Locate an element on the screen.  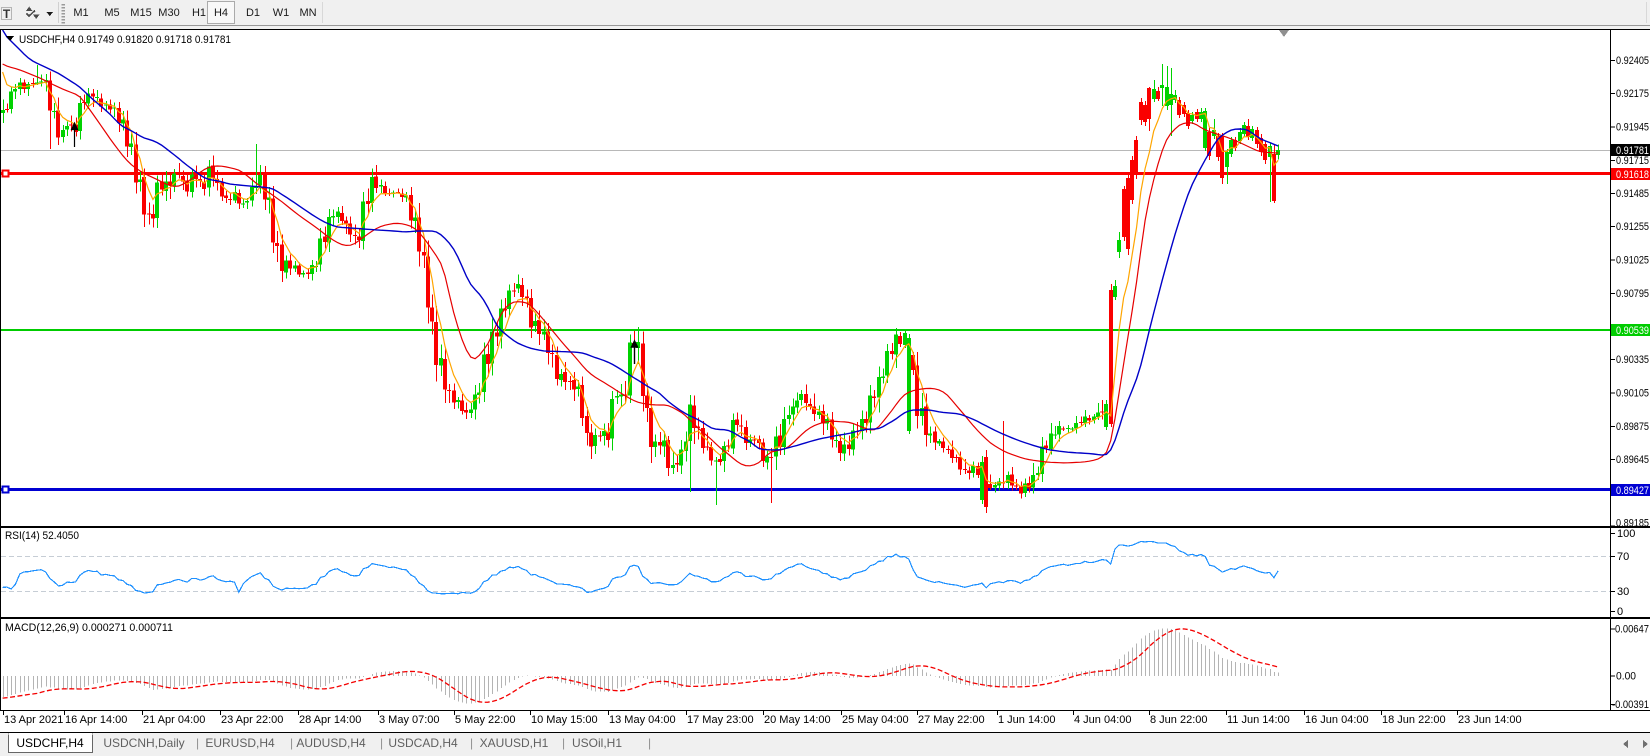
svg-text: 27 May 22:00 is located at coordinates (951, 720).